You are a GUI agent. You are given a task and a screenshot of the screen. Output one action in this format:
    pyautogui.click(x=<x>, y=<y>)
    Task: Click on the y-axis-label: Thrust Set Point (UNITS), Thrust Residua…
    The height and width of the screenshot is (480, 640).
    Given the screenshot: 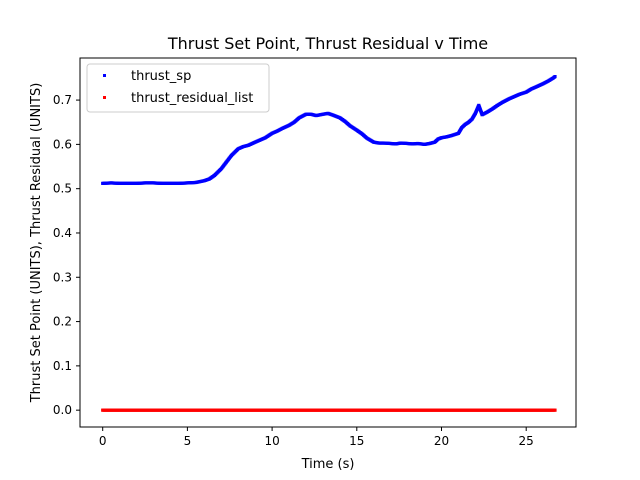 What is the action you would take?
    pyautogui.click(x=36, y=243)
    